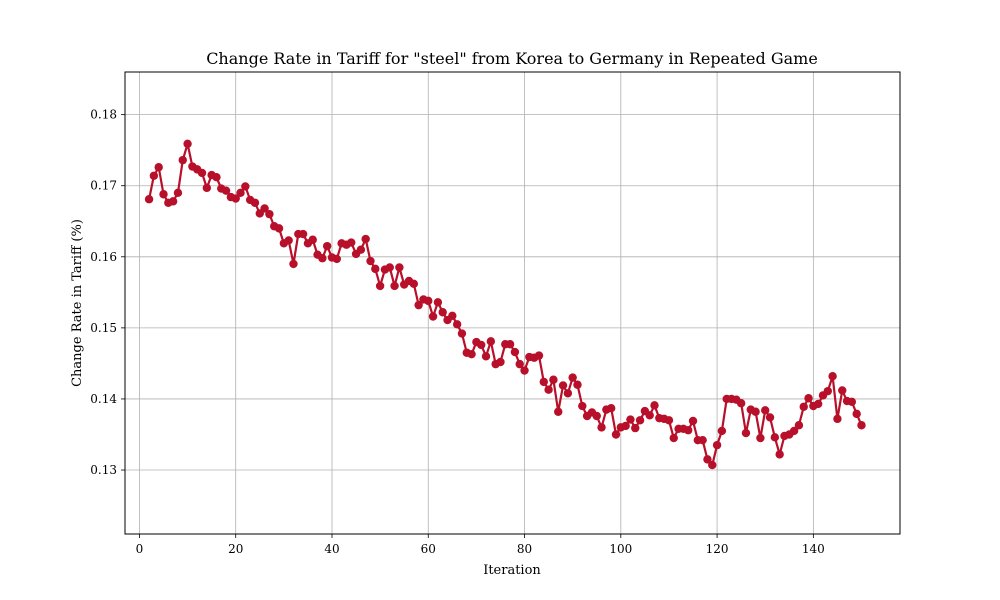  Describe the element at coordinates (428, 549) in the screenshot. I see `x-tick-label: 60` at that location.